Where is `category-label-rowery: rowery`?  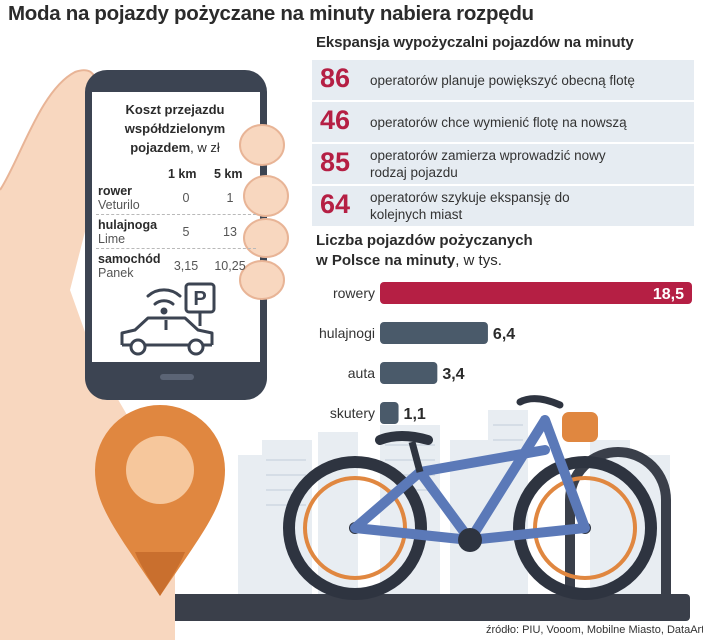 category-label-rowery: rowery is located at coordinates (354, 293).